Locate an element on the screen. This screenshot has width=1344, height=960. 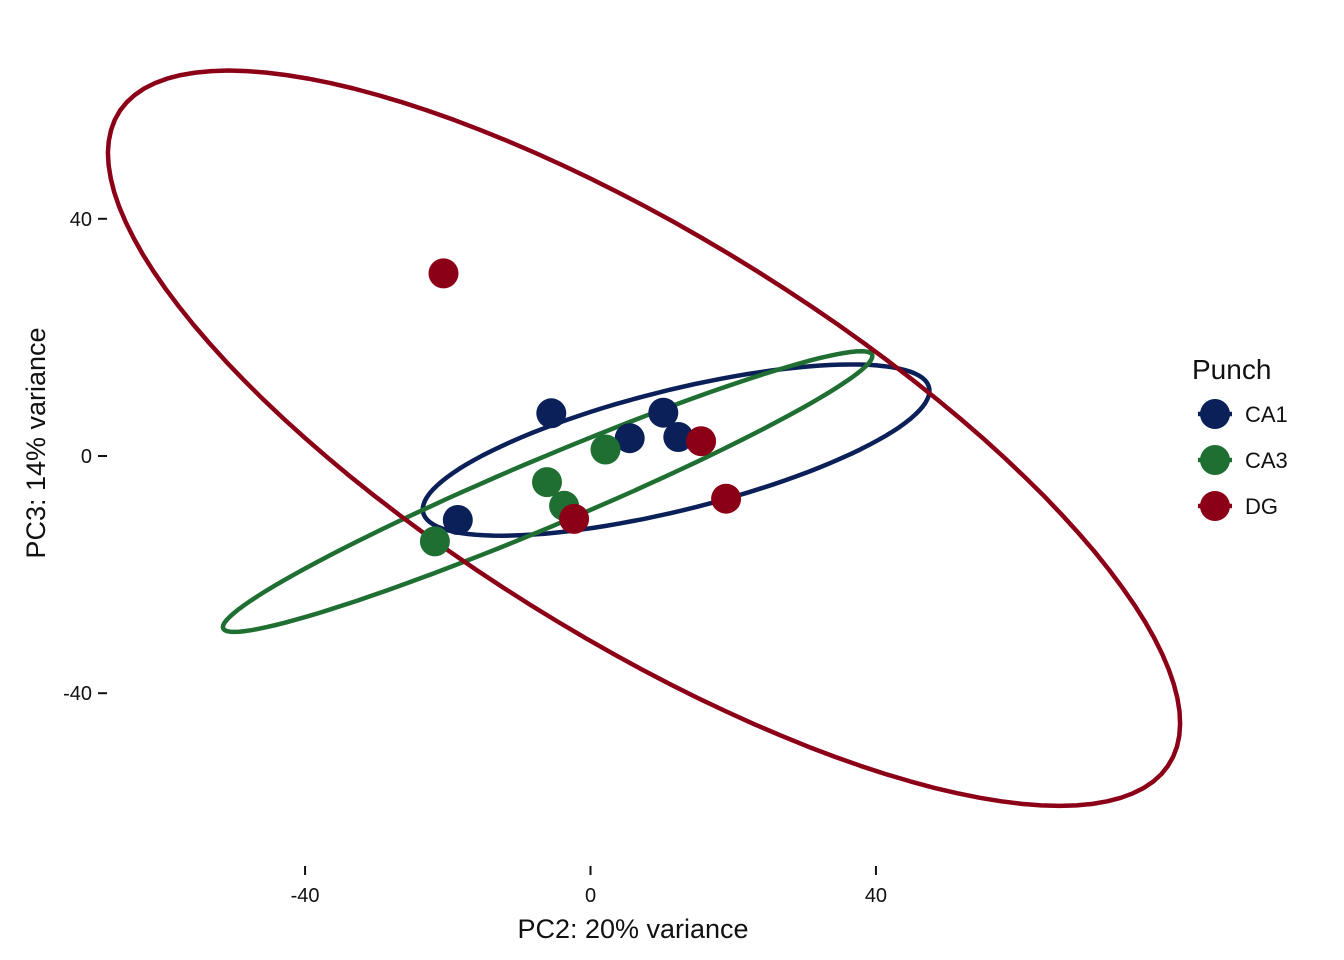
legend-label: CA3 is located at coordinates (1266, 460).